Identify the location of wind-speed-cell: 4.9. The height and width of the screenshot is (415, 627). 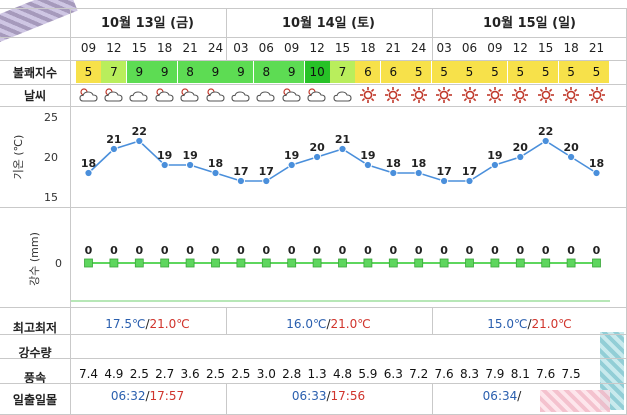
(114, 374).